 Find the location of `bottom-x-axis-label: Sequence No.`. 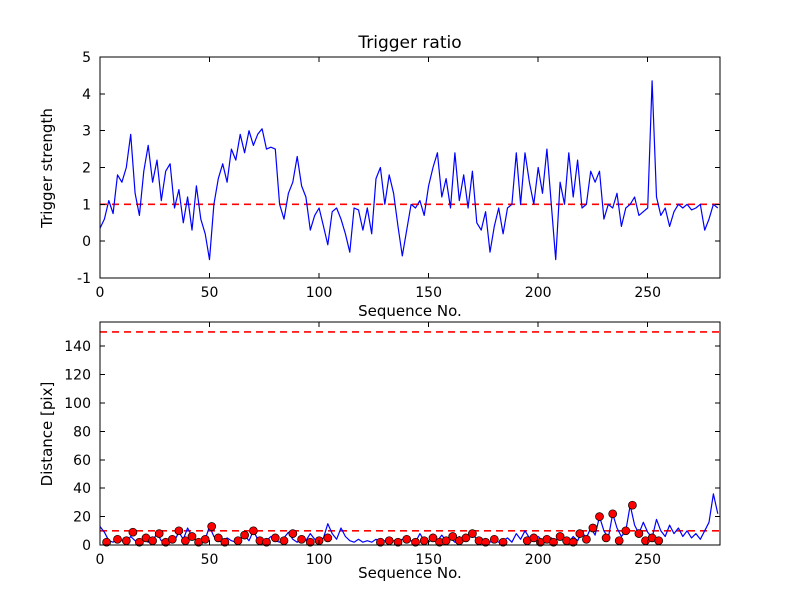

bottom-x-axis-label: Sequence No. is located at coordinates (410, 573).